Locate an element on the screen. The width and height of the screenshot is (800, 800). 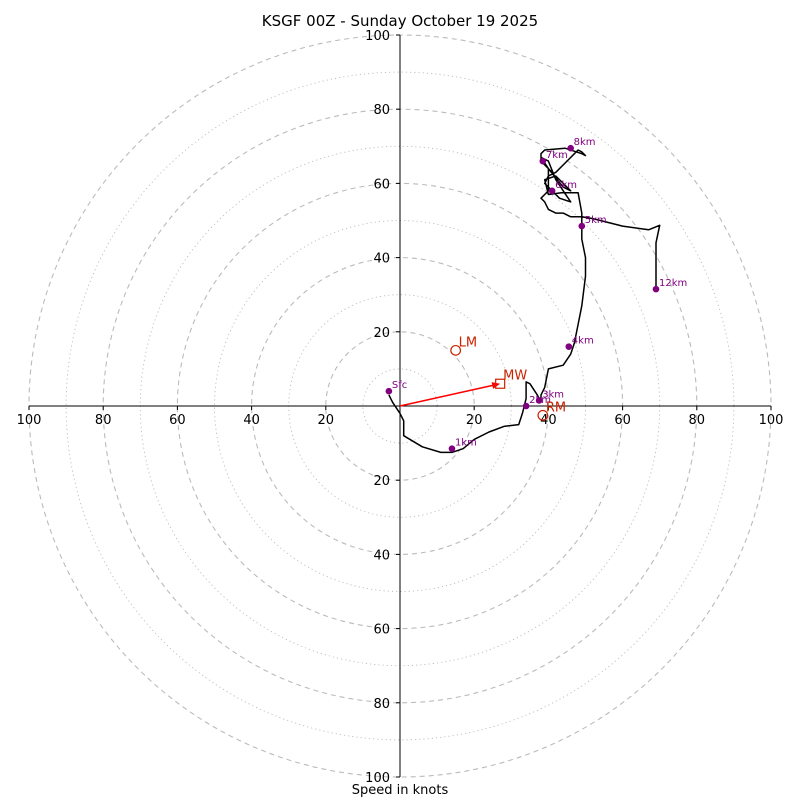
height-marker-4km is located at coordinates (569, 346).